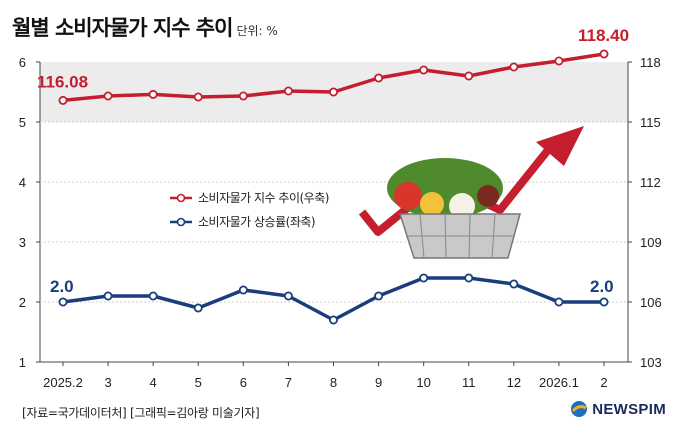 The image size is (680, 442). Describe the element at coordinates (603, 35) in the screenshot. I see `red-last-value-label: 118.40` at that location.